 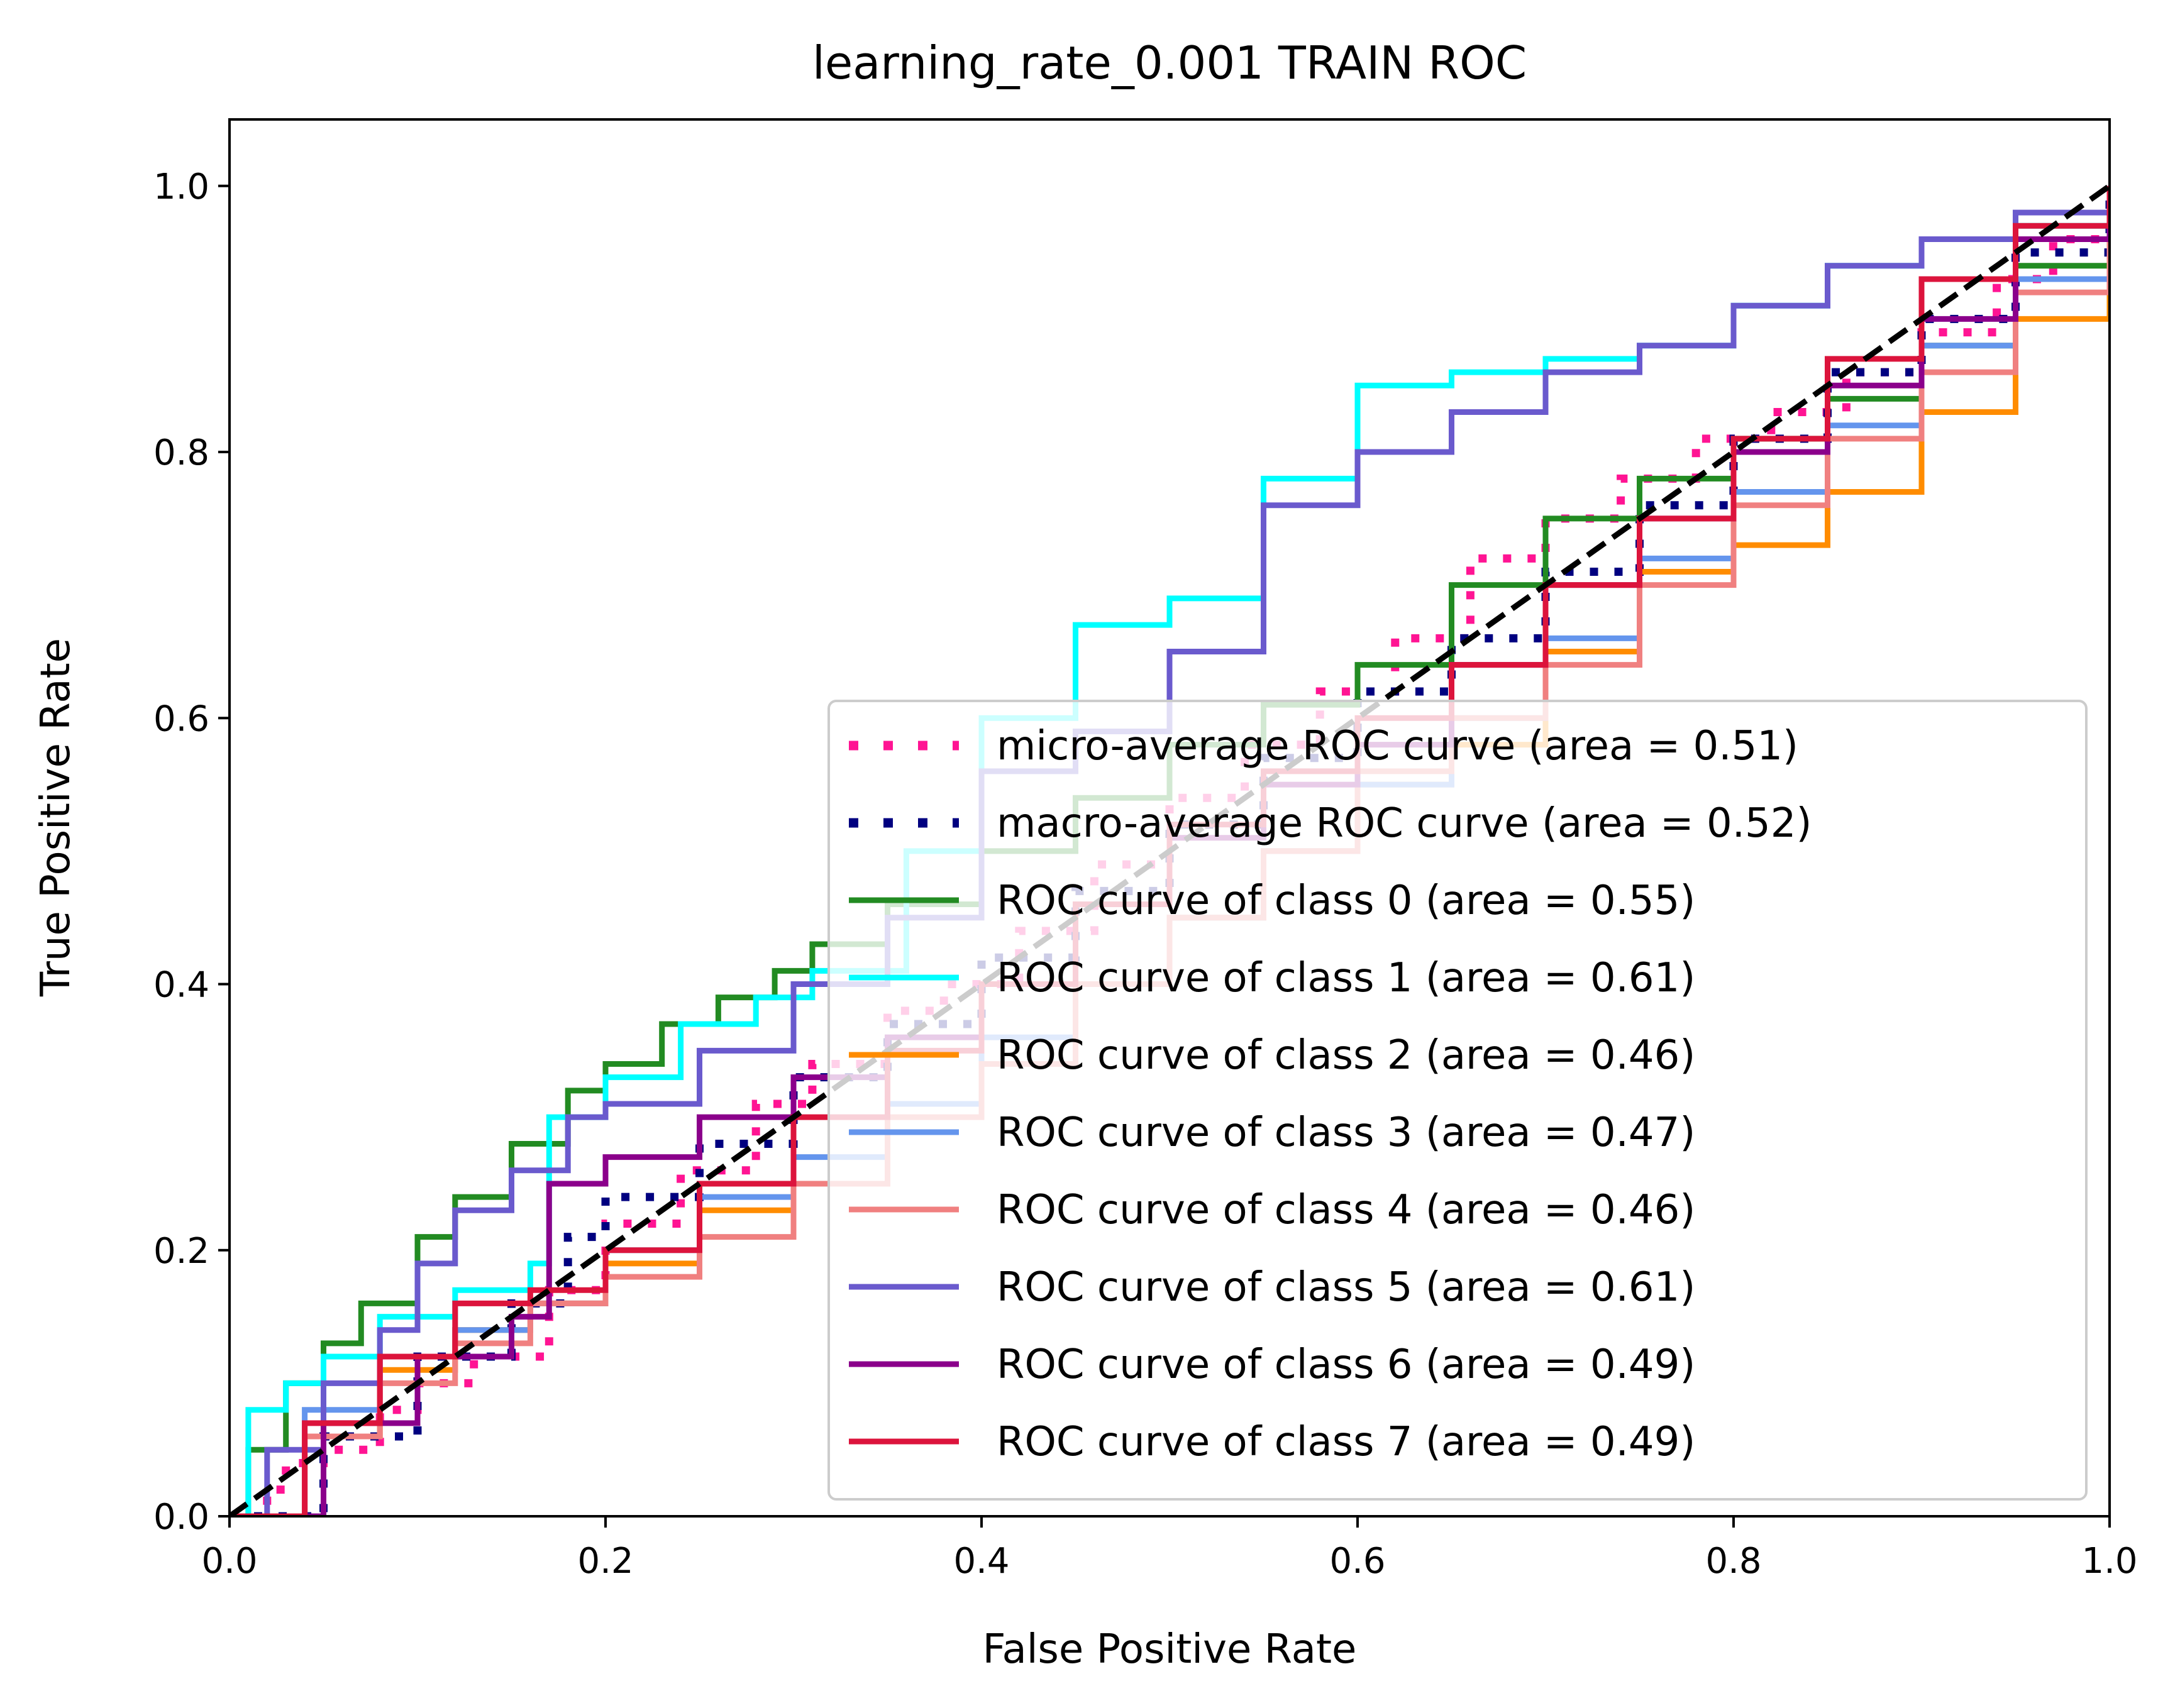 I want to click on y-tick-label: 0.0, so click(x=181, y=1517).